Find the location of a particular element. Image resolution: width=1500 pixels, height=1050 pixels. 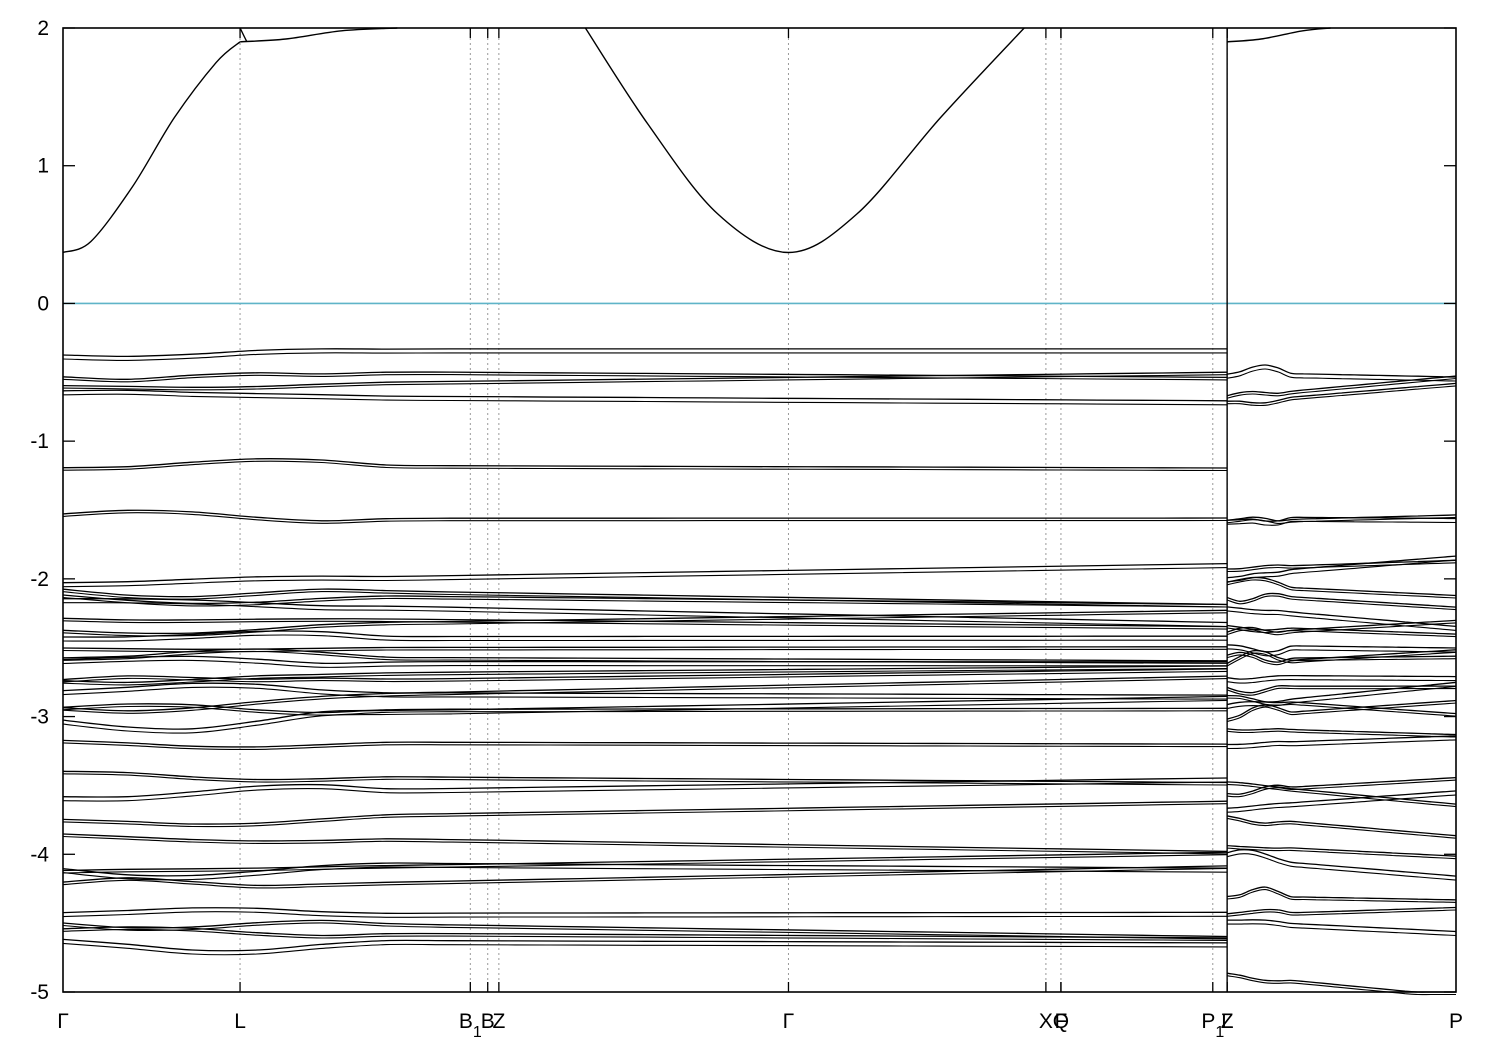

y-tick-label: -1 is located at coordinates (39, 441).